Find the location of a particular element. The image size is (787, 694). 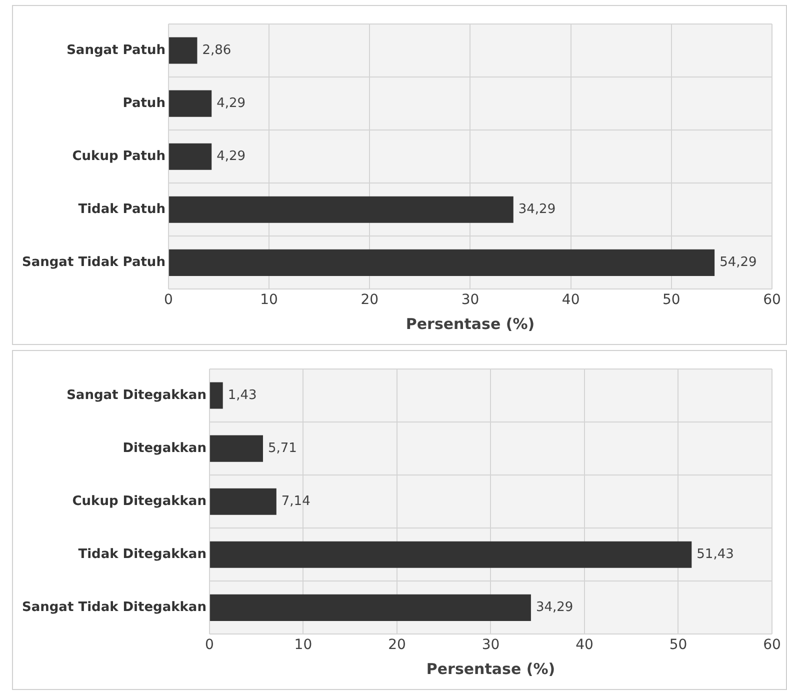

y-tick-label: Sangat Tidak Ditegakkan is located at coordinates (114, 608).